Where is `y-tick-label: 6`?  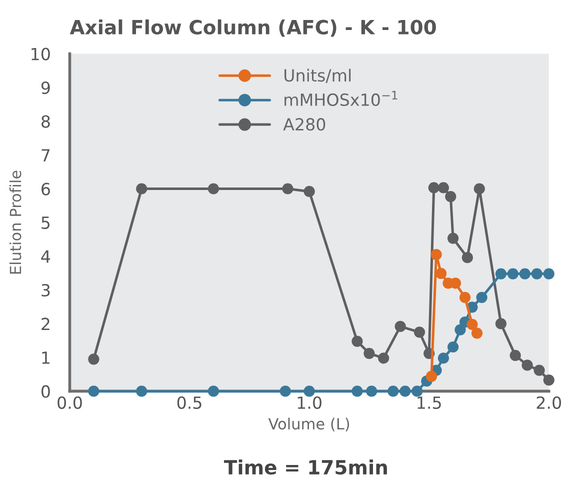 y-tick-label: 6 is located at coordinates (46, 189).